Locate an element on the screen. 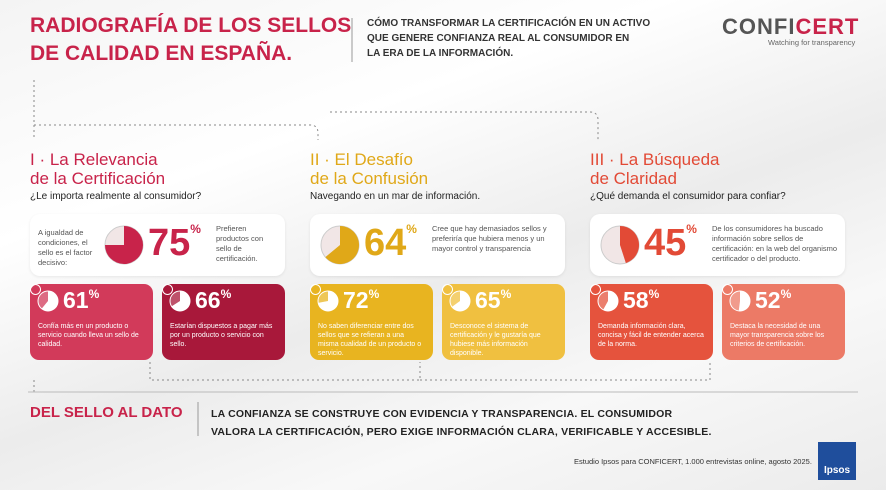 Image resolution: width=886 pixels, height=490 pixels. section-title: I · La Relevancia de la Certificación is located at coordinates (97, 169).